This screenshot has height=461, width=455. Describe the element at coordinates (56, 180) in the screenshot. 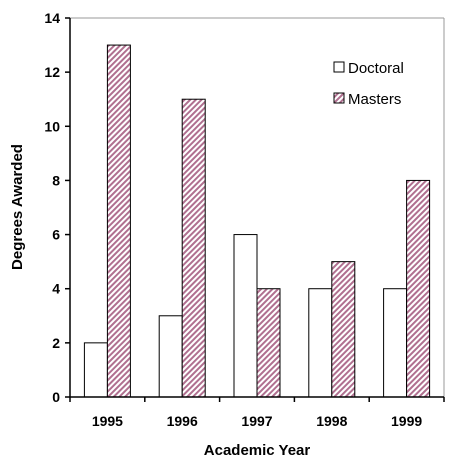

I see `y-tick-label: 8` at that location.